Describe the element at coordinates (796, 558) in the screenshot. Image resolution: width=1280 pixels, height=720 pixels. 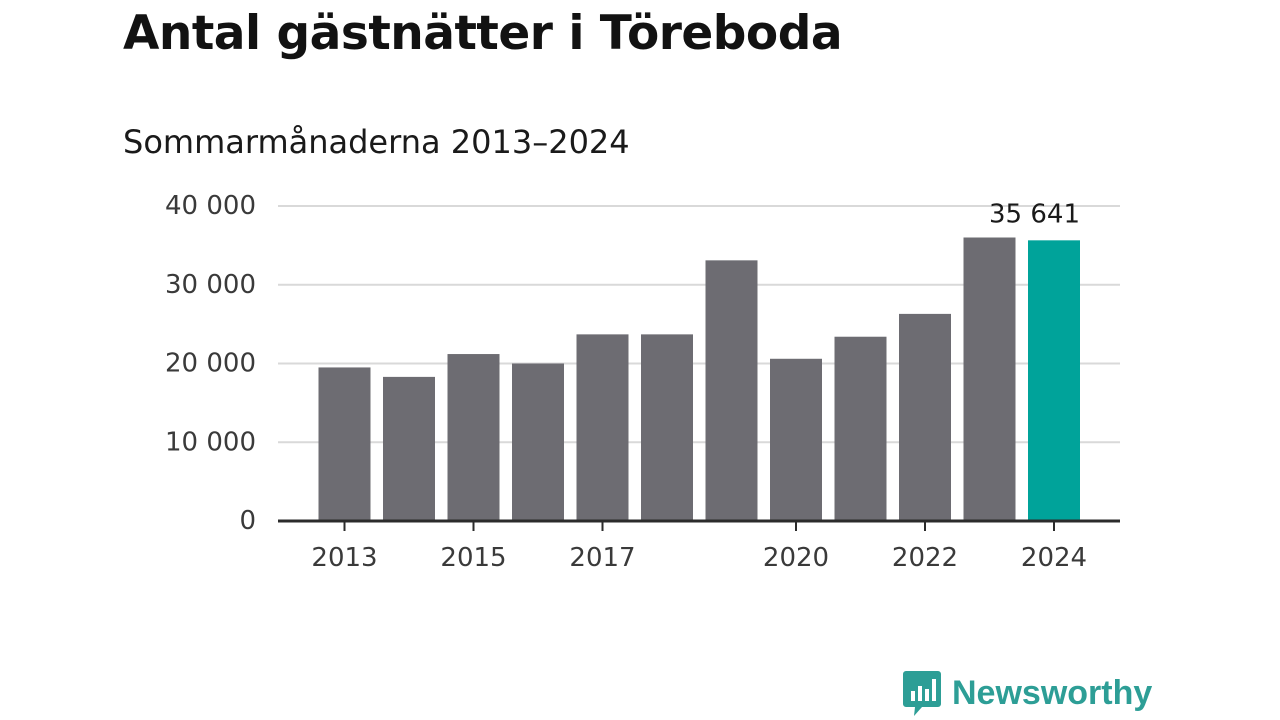
I see `x-tick-label: 2020` at that location.